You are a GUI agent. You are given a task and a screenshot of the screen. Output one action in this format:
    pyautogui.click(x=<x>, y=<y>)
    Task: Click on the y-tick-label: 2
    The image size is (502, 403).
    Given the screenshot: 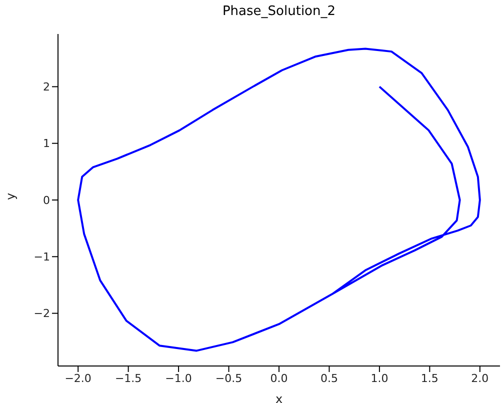 What is the action you would take?
    pyautogui.click(x=46, y=87)
    